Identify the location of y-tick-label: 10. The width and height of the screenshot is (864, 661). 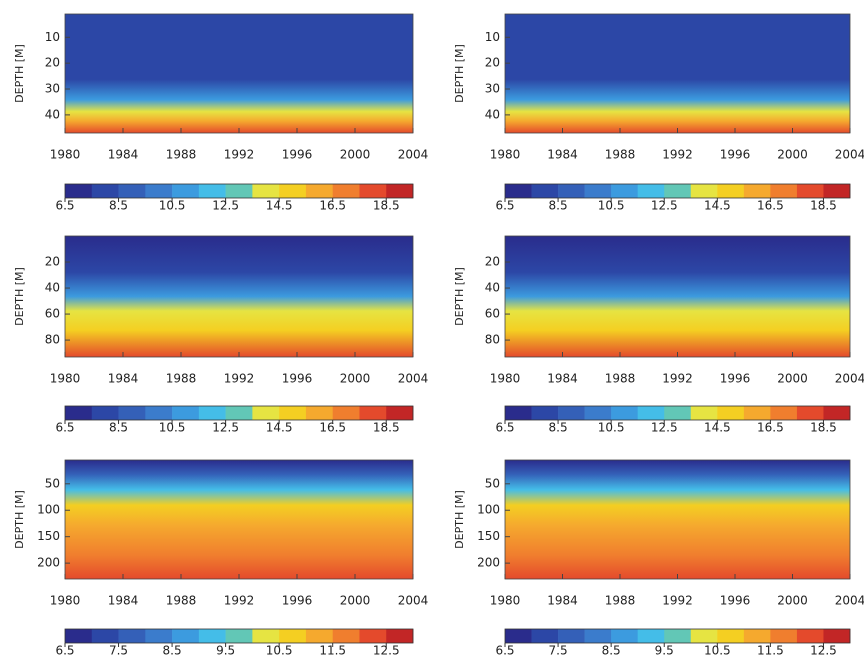
(52, 37).